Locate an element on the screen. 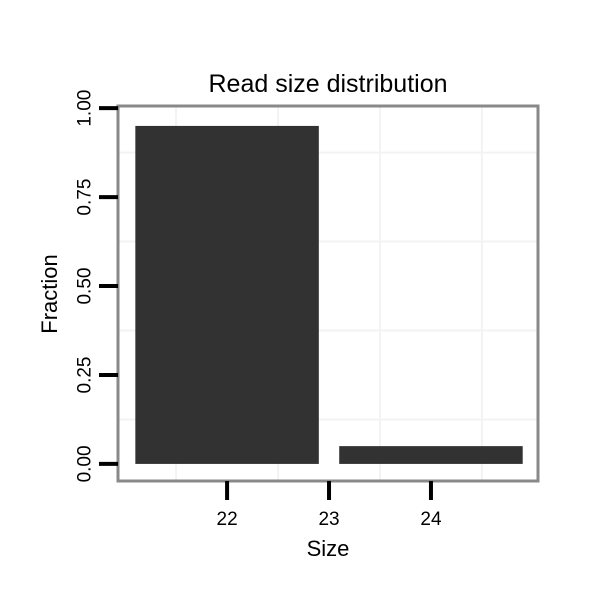  chart-title: Read size distribution is located at coordinates (327, 84).